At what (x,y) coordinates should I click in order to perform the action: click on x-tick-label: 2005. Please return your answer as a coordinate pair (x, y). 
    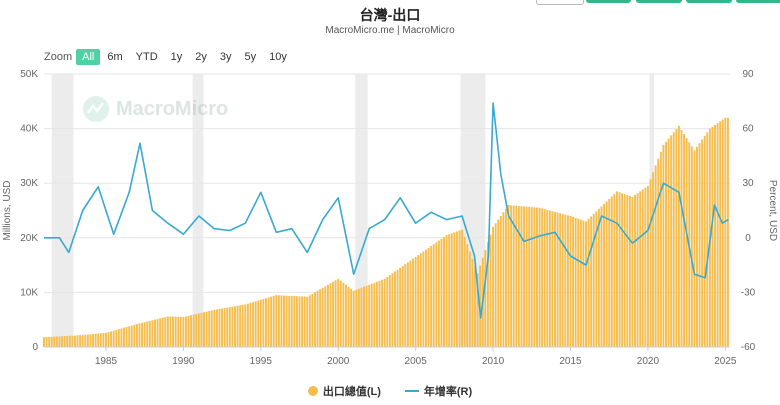
    Looking at the image, I should click on (416, 361).